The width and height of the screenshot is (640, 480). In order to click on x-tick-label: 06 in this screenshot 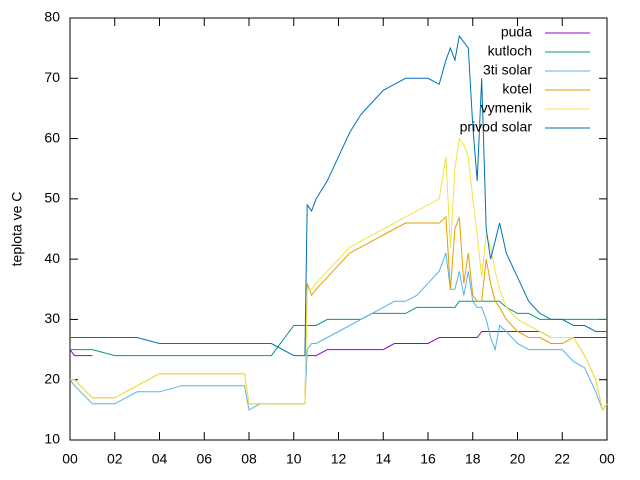, I will do `click(204, 459)`.